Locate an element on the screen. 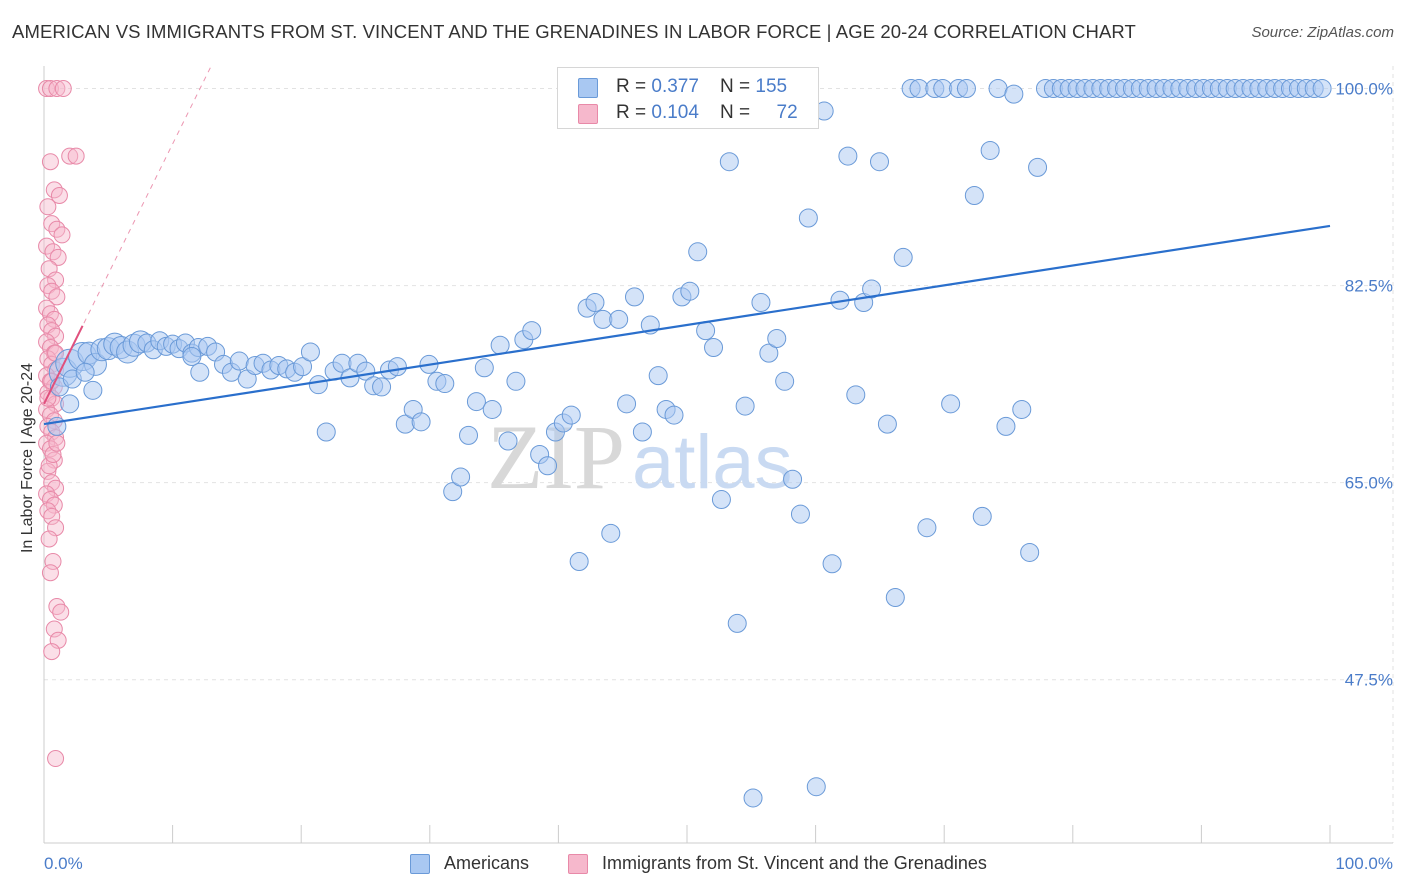 The image size is (1406, 892). watermark: ZIP atlas is located at coordinates (640, 457).